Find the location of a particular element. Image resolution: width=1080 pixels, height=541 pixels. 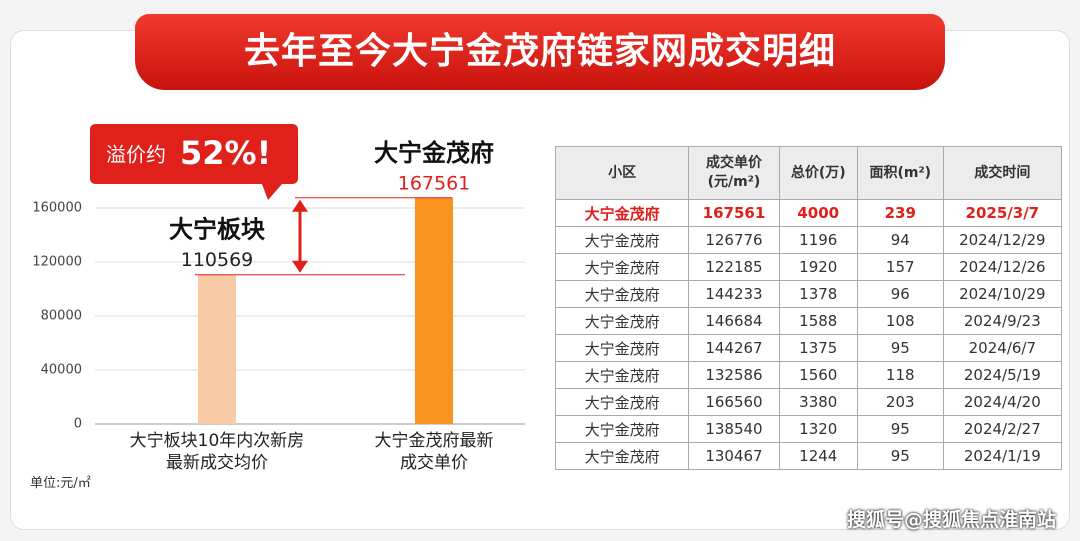

y-tick-label: 40000 is located at coordinates (61, 370).